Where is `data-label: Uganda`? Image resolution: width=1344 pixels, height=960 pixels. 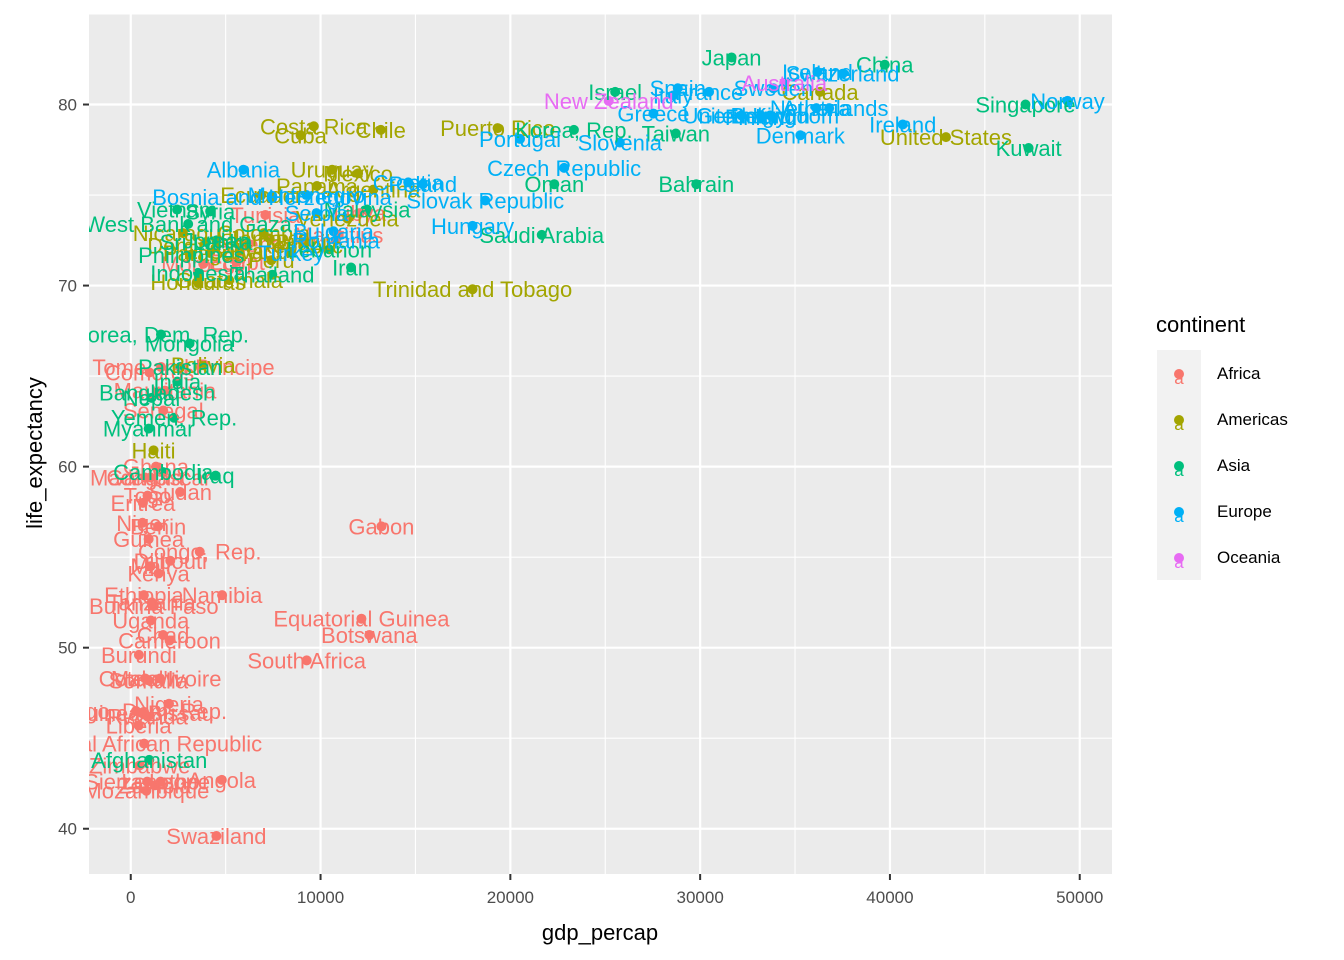 data-label: Uganda is located at coordinates (151, 621).